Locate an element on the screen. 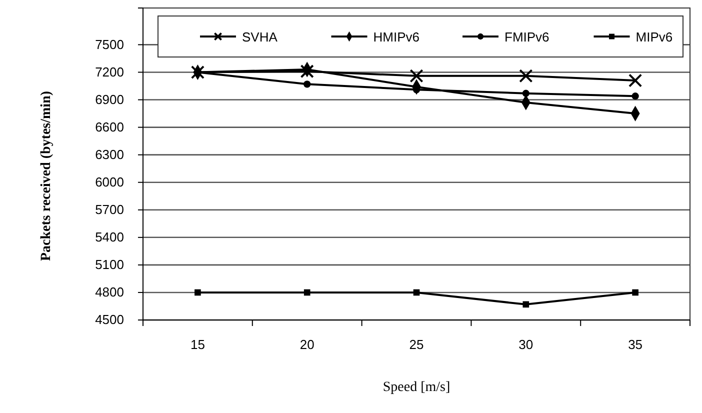 Image resolution: width=702 pixels, height=413 pixels. y-tick-label: 4500 is located at coordinates (109, 320).